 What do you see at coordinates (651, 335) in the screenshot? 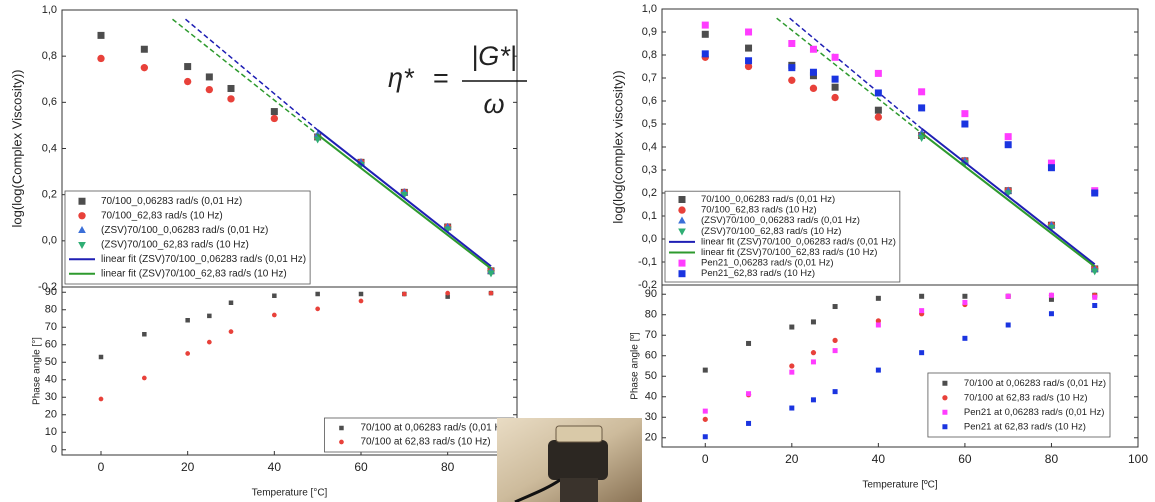
I see `y-tick-label: 70` at bounding box center [651, 335].